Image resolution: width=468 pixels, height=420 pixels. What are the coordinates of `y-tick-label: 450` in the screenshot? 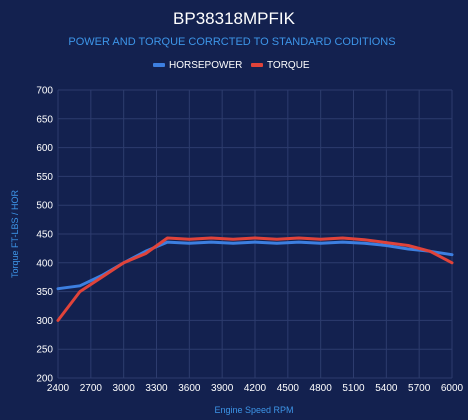 It's located at (44, 235).